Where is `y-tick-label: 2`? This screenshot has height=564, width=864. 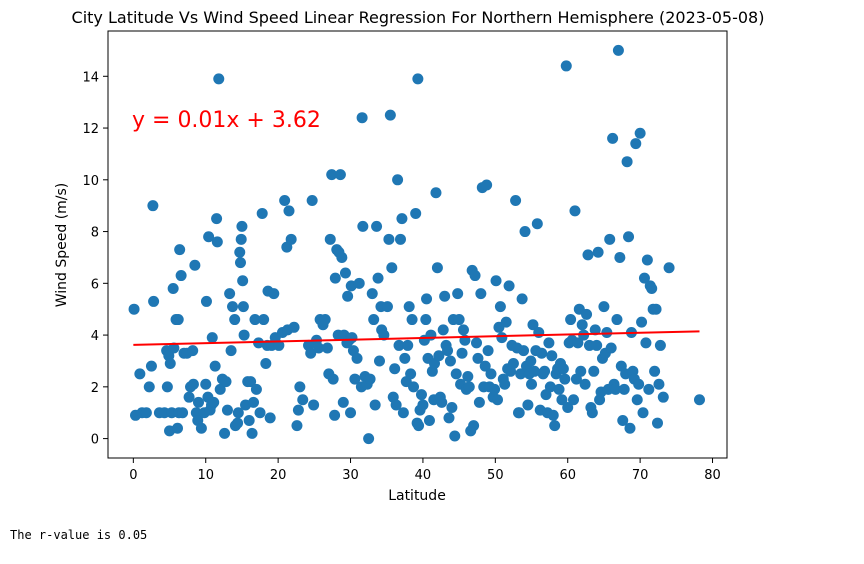
y-tick-label: 2 is located at coordinates (95, 388).